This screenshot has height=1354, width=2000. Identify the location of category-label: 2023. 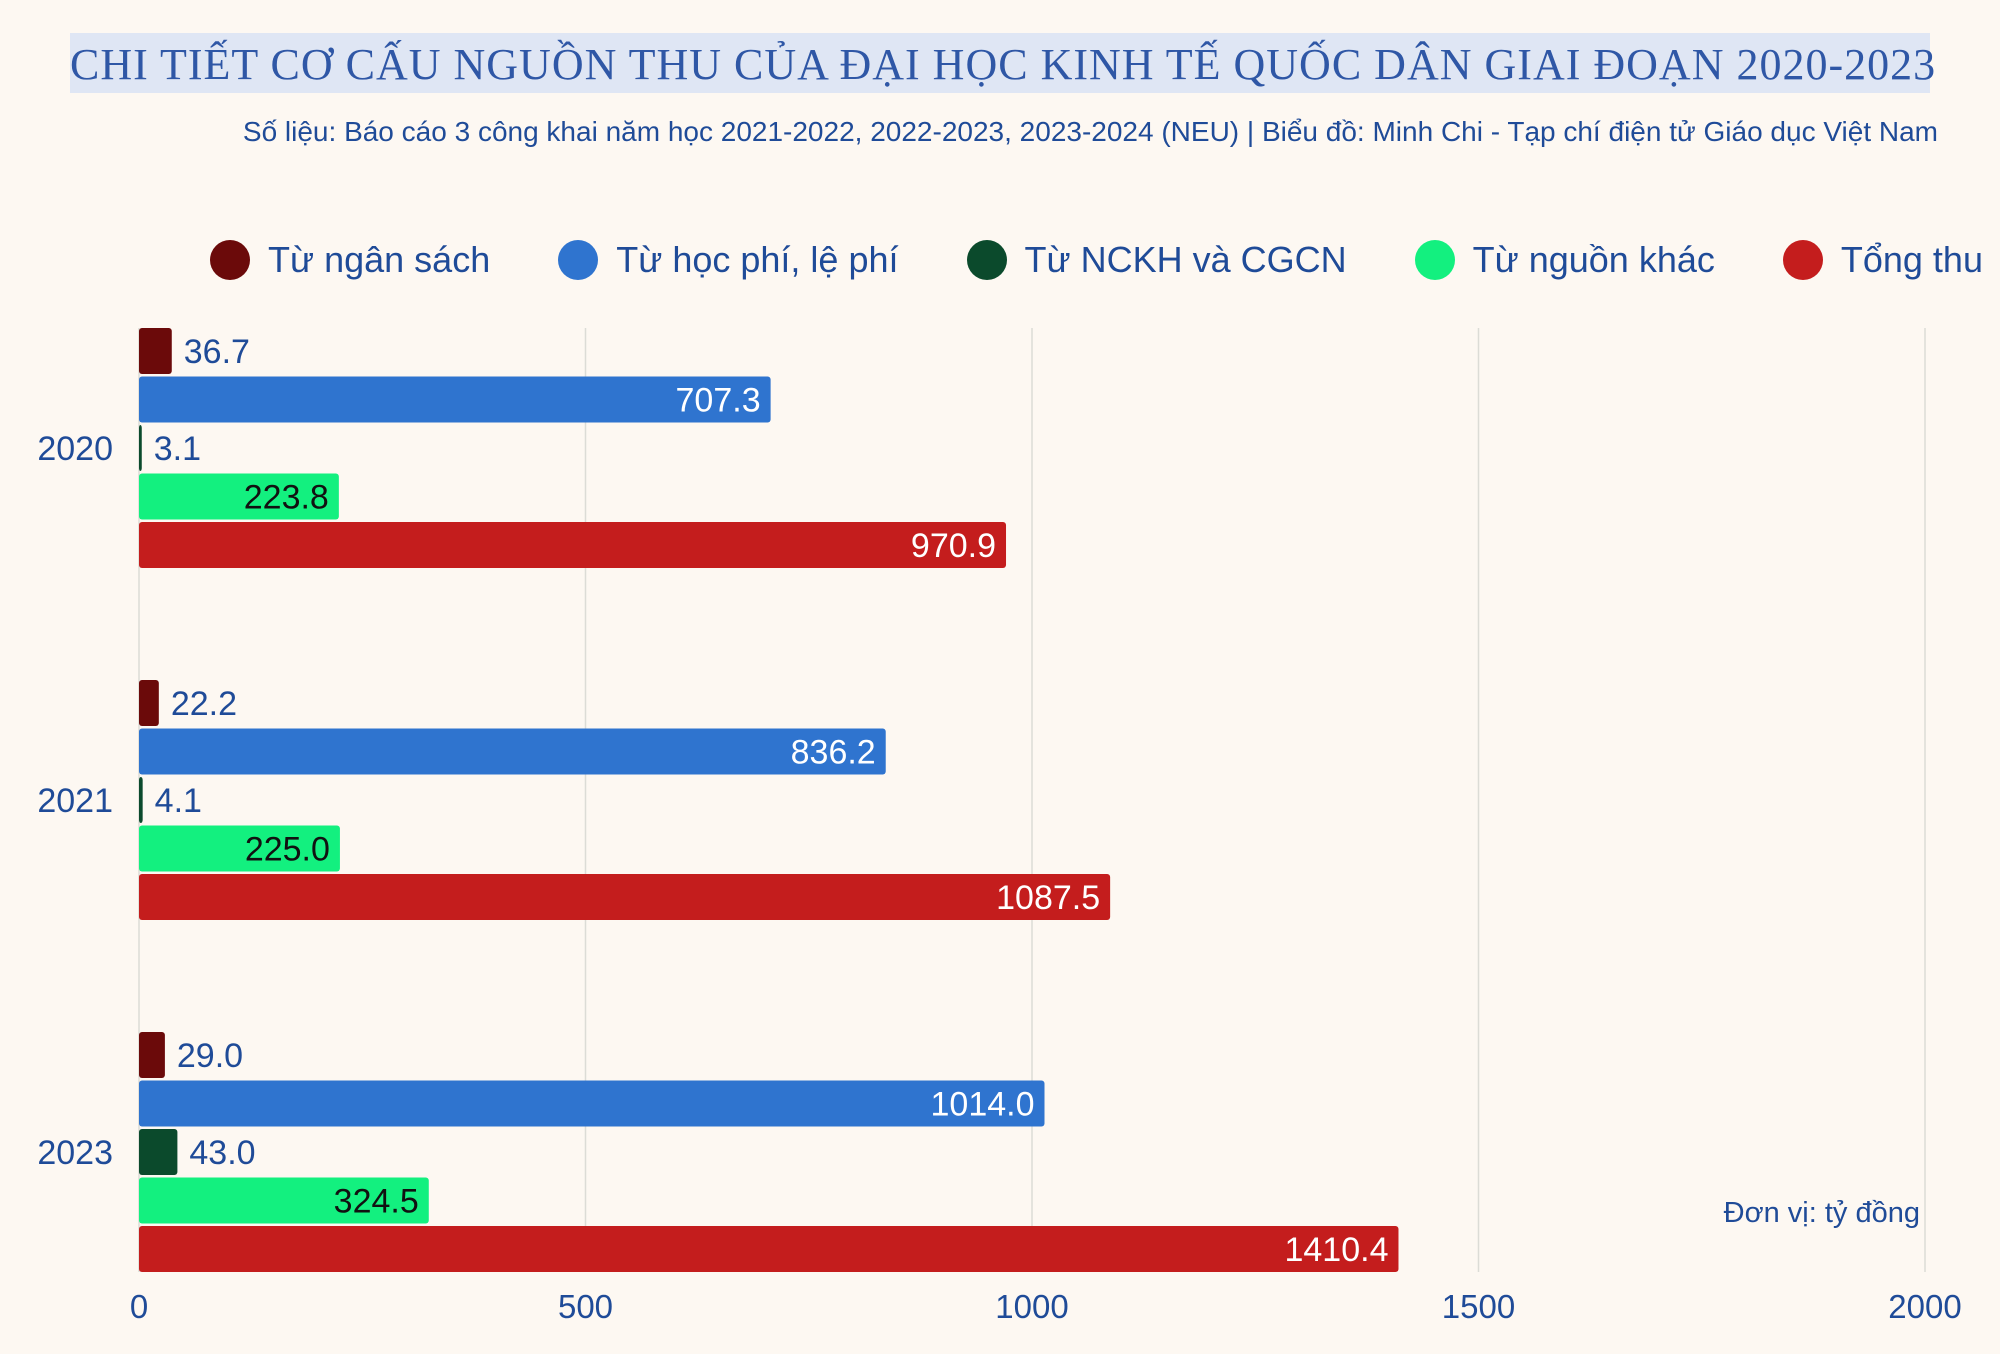
(75, 1153).